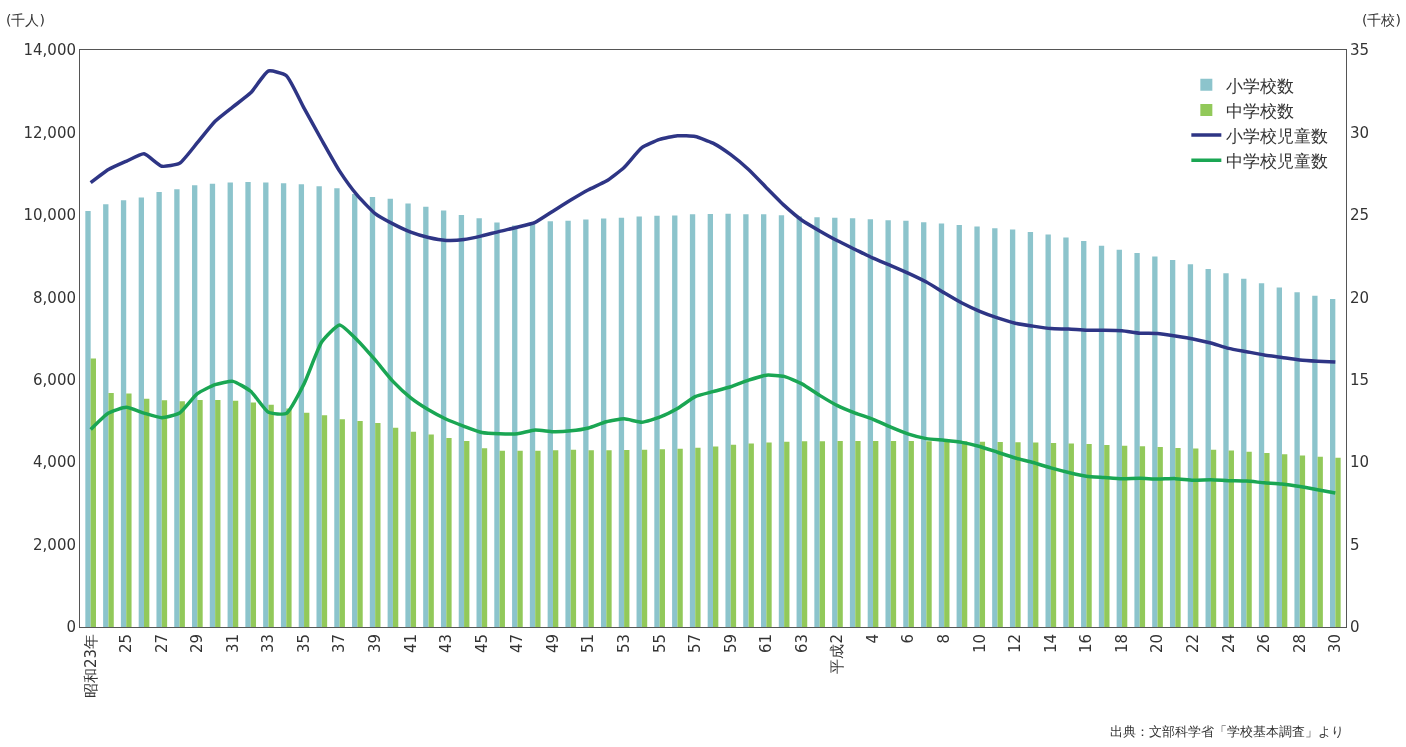  I want to click on x-tick-label: 24, so click(1228, 644).